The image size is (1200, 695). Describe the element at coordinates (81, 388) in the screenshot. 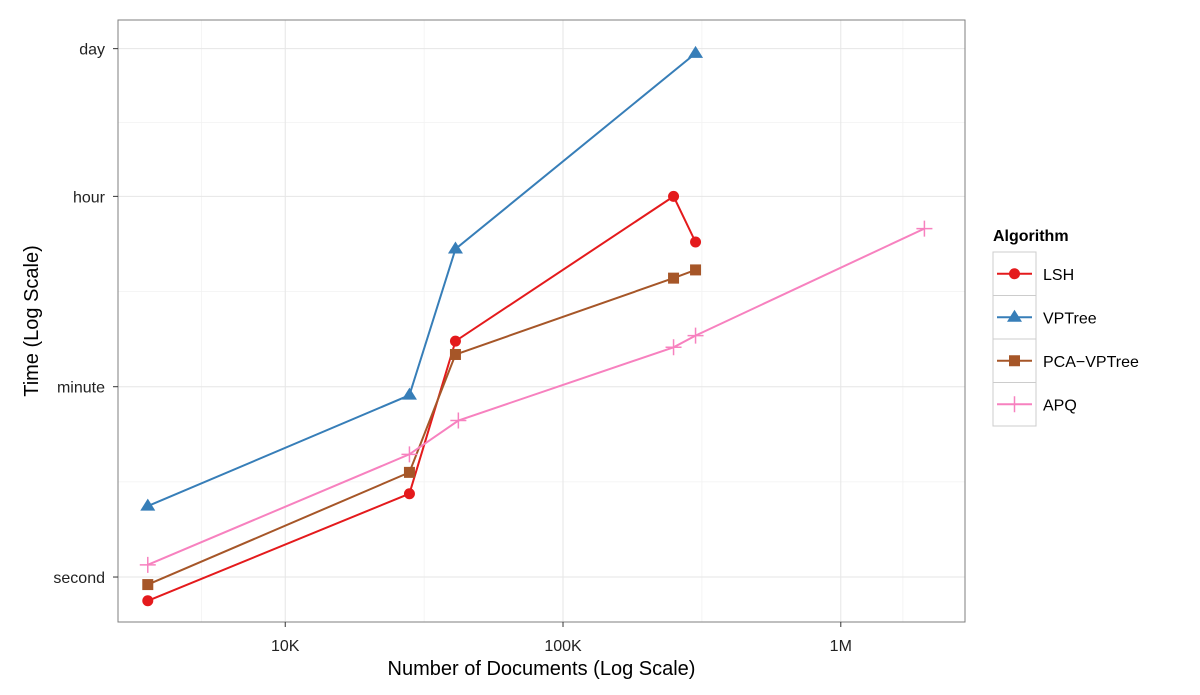

I see `y-tick-label: minute` at that location.